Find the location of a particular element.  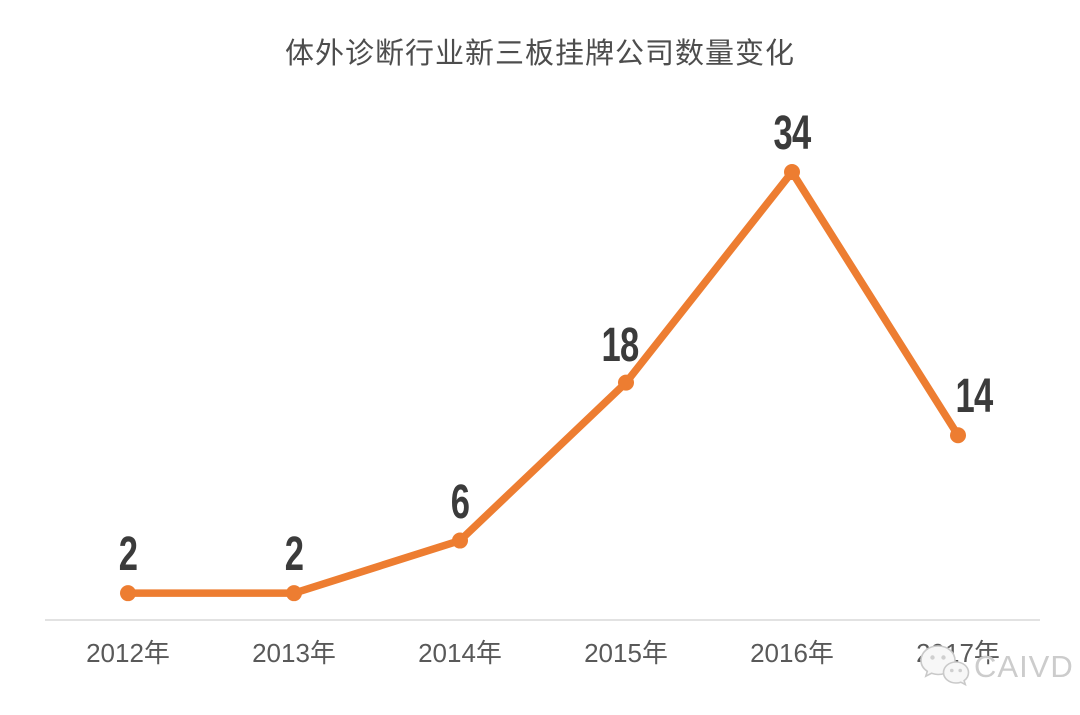

data-point-label: 34 is located at coordinates (792, 134).